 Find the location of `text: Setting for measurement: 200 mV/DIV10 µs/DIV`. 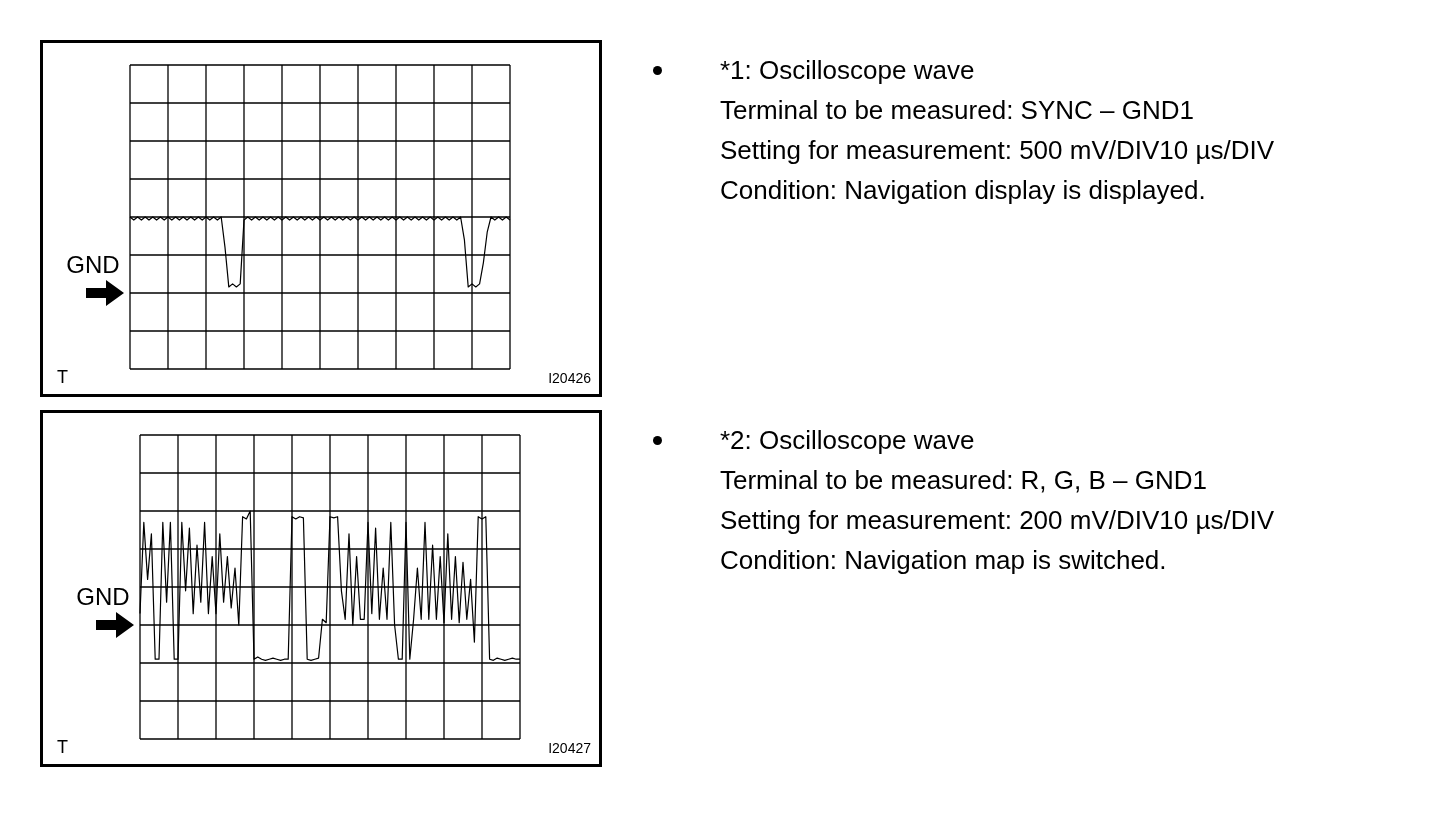

text: Setting for measurement: 200 mV/DIV10 µs/DIV is located at coordinates (997, 520).